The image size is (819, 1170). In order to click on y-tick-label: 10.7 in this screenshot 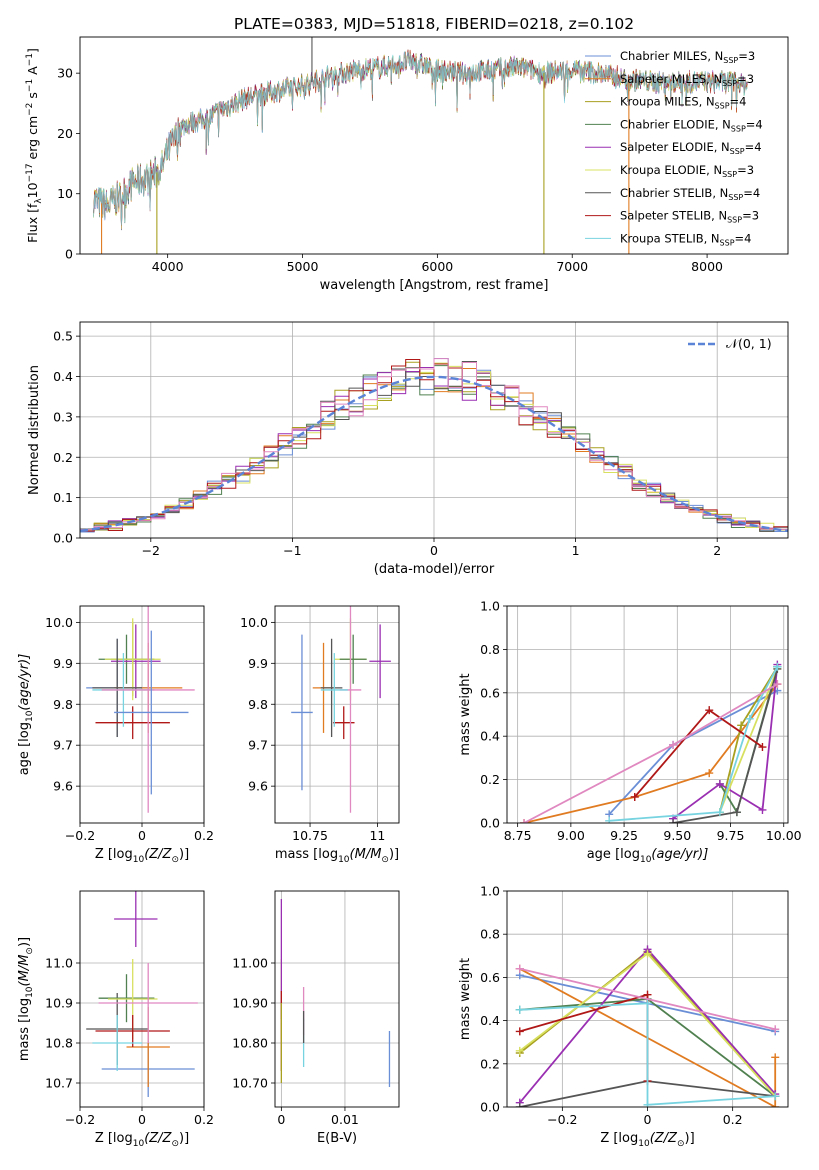, I will do `click(59, 1083)`.